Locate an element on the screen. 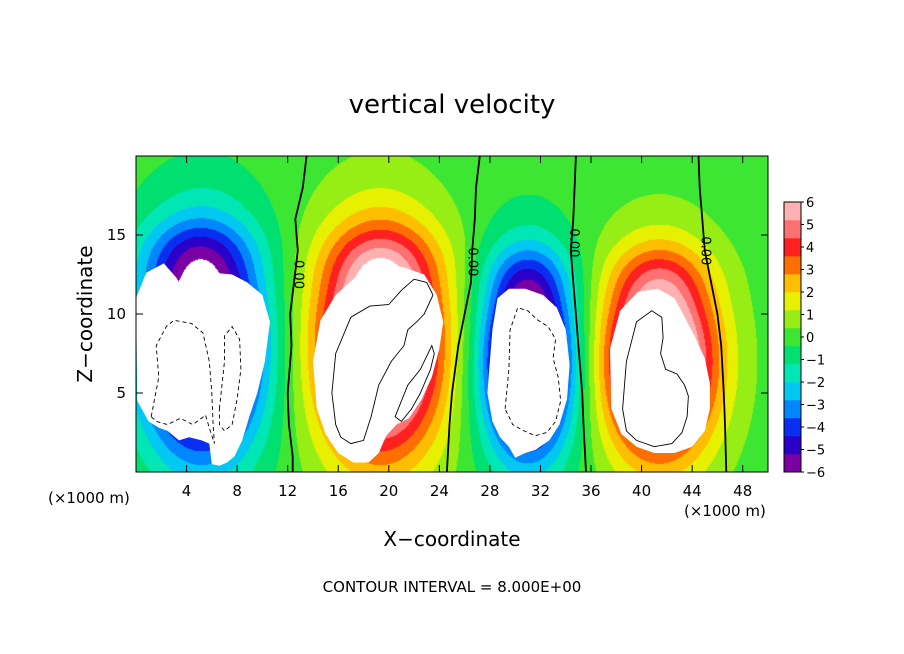 The width and height of the screenshot is (904, 654). x-tick-label-16: 16 is located at coordinates (338, 491).